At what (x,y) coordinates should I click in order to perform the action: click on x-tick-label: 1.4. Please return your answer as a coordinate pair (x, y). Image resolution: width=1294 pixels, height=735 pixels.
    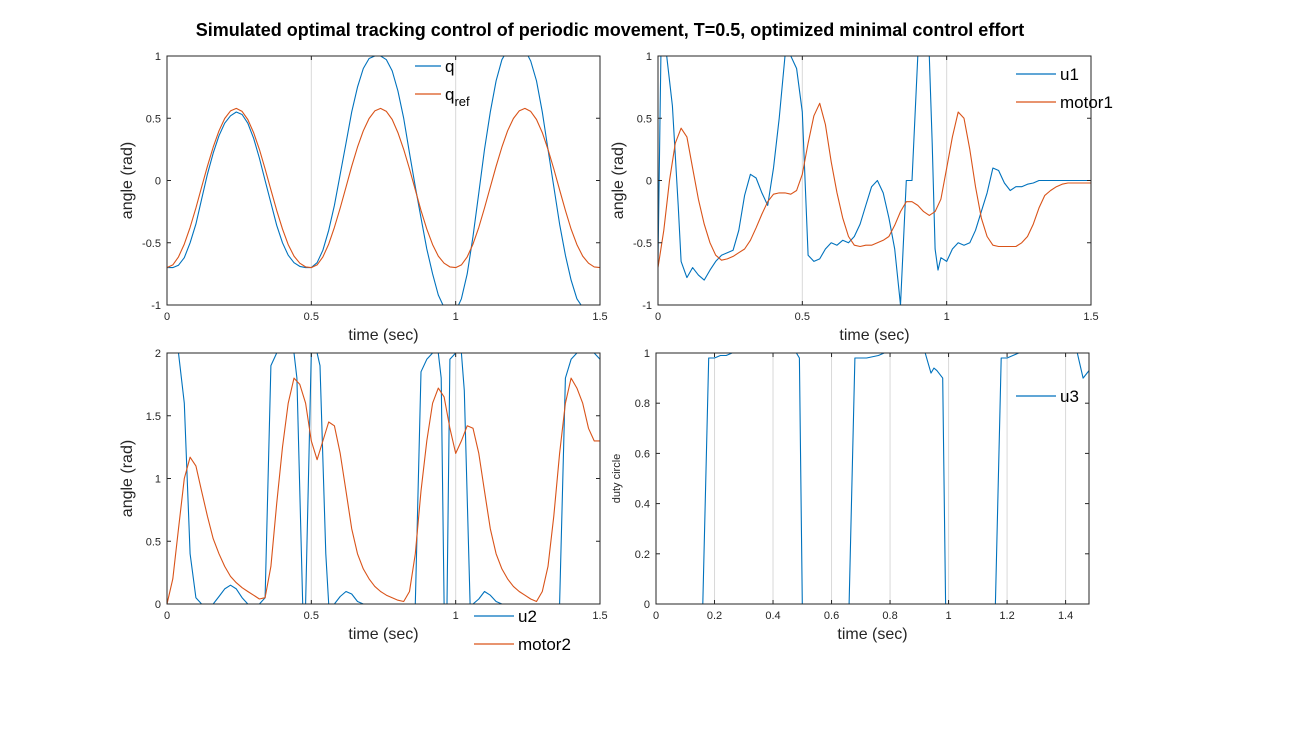
    Looking at the image, I should click on (1065, 616).